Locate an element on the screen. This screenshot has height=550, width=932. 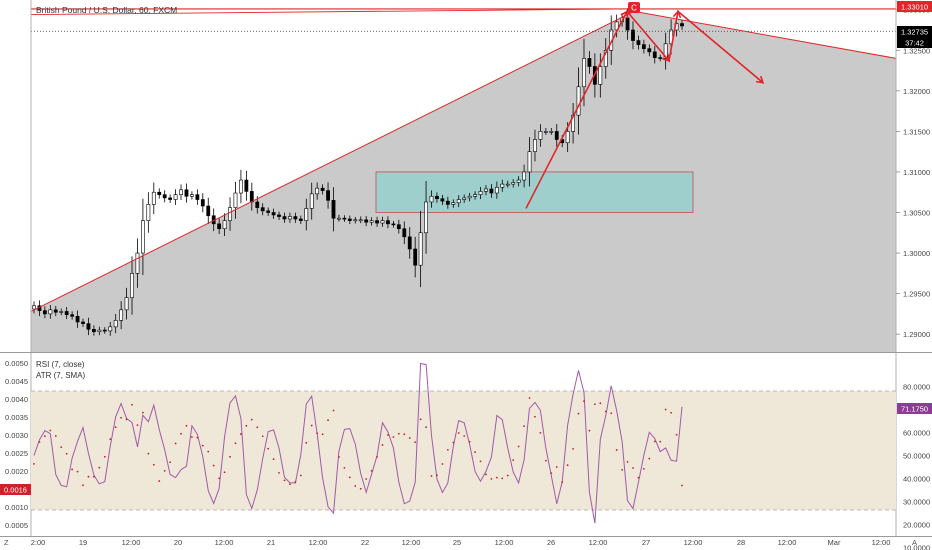
rsi-value-label: 71.1750 is located at coordinates (914, 409).